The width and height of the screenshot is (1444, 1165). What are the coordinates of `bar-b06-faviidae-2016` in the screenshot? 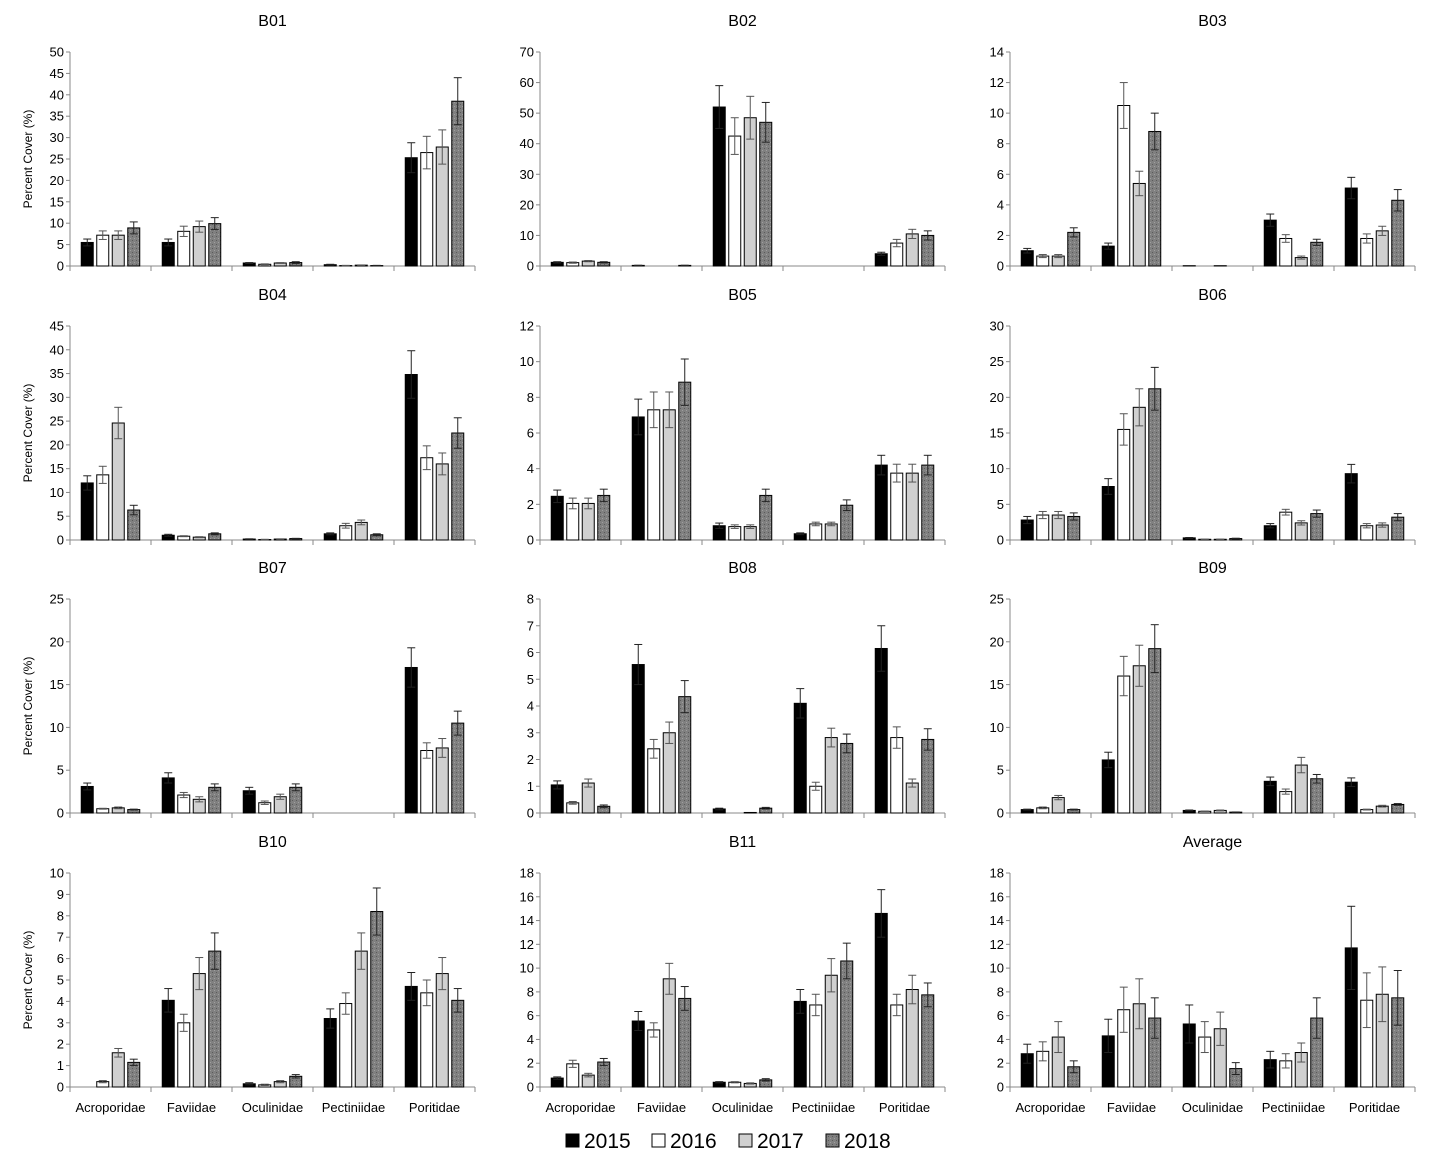 It's located at (1124, 484).